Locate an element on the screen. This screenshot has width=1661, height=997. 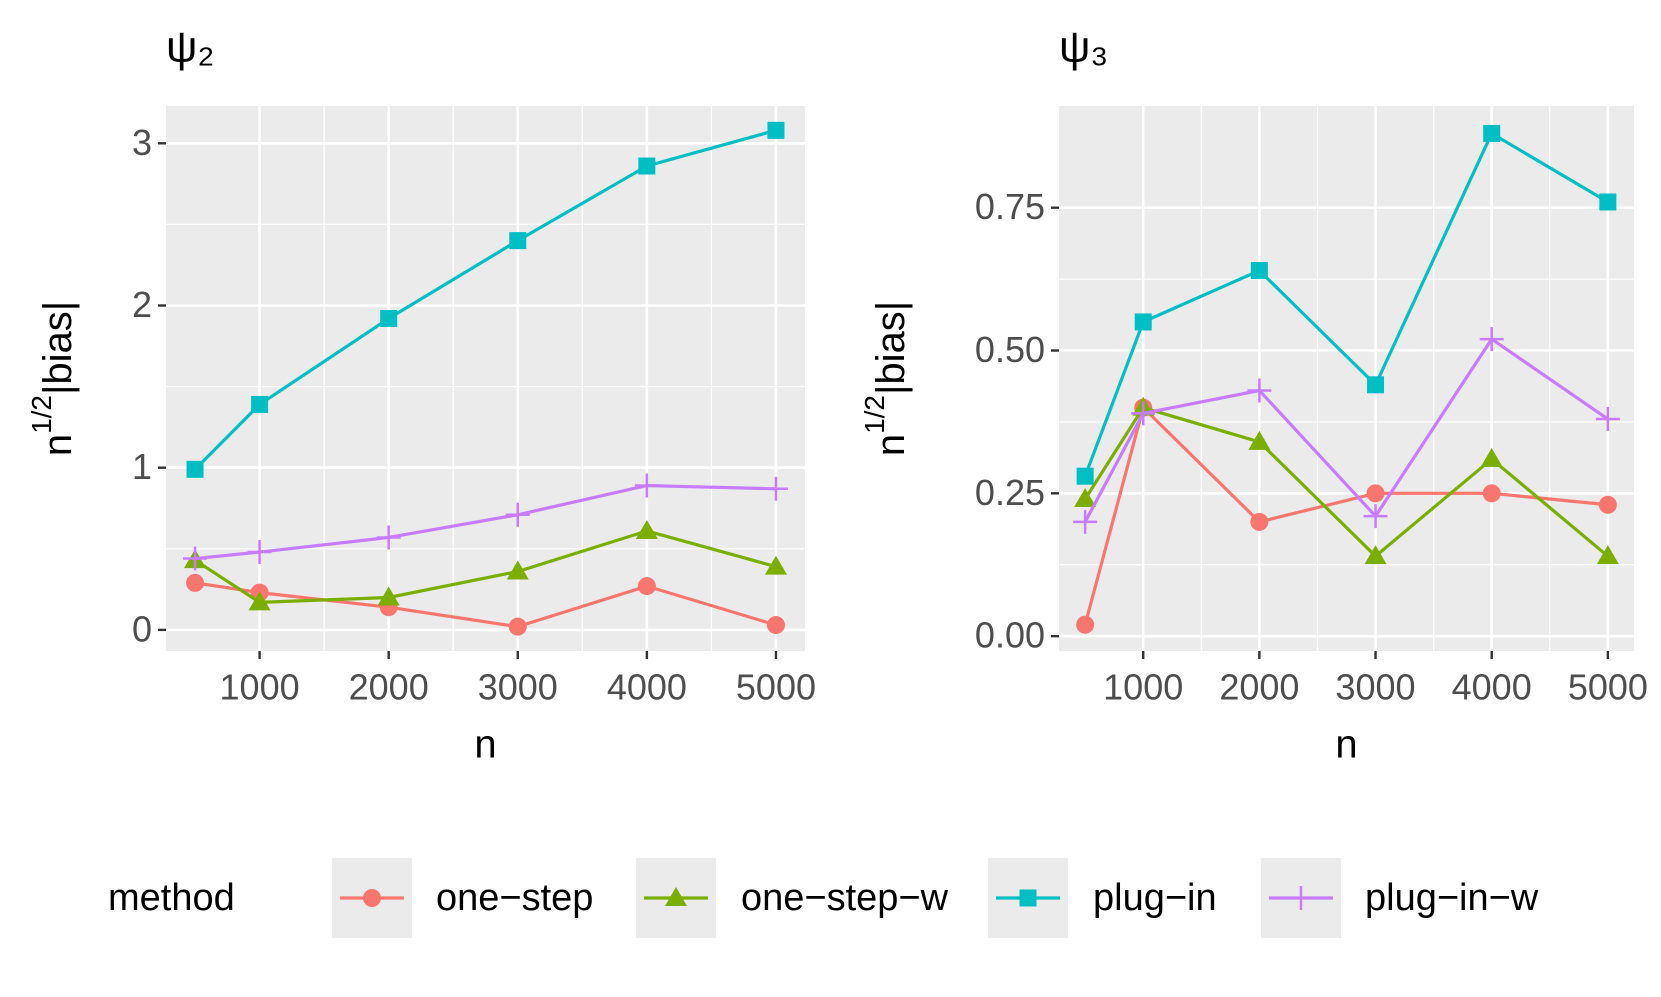
y-tick-label: 0.75 is located at coordinates (1010, 206).